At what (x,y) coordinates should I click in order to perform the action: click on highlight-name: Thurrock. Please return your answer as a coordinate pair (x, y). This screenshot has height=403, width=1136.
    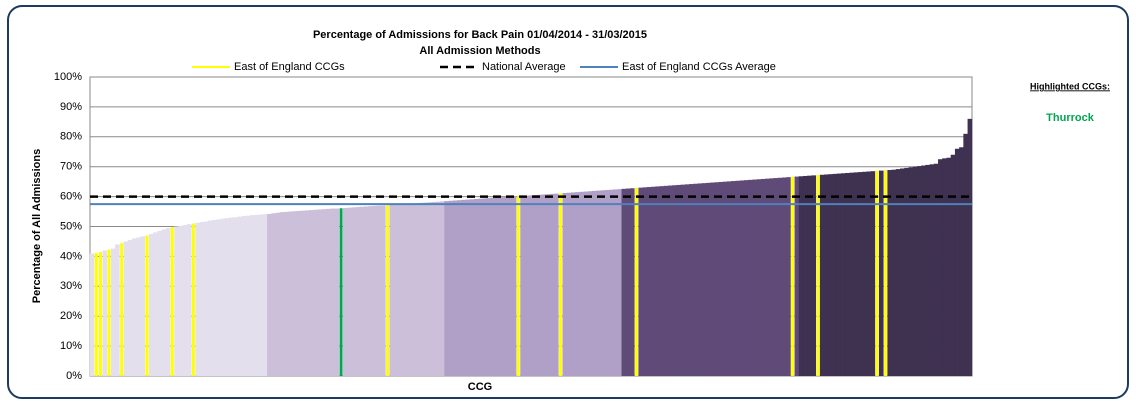
    Looking at the image, I should click on (1070, 118).